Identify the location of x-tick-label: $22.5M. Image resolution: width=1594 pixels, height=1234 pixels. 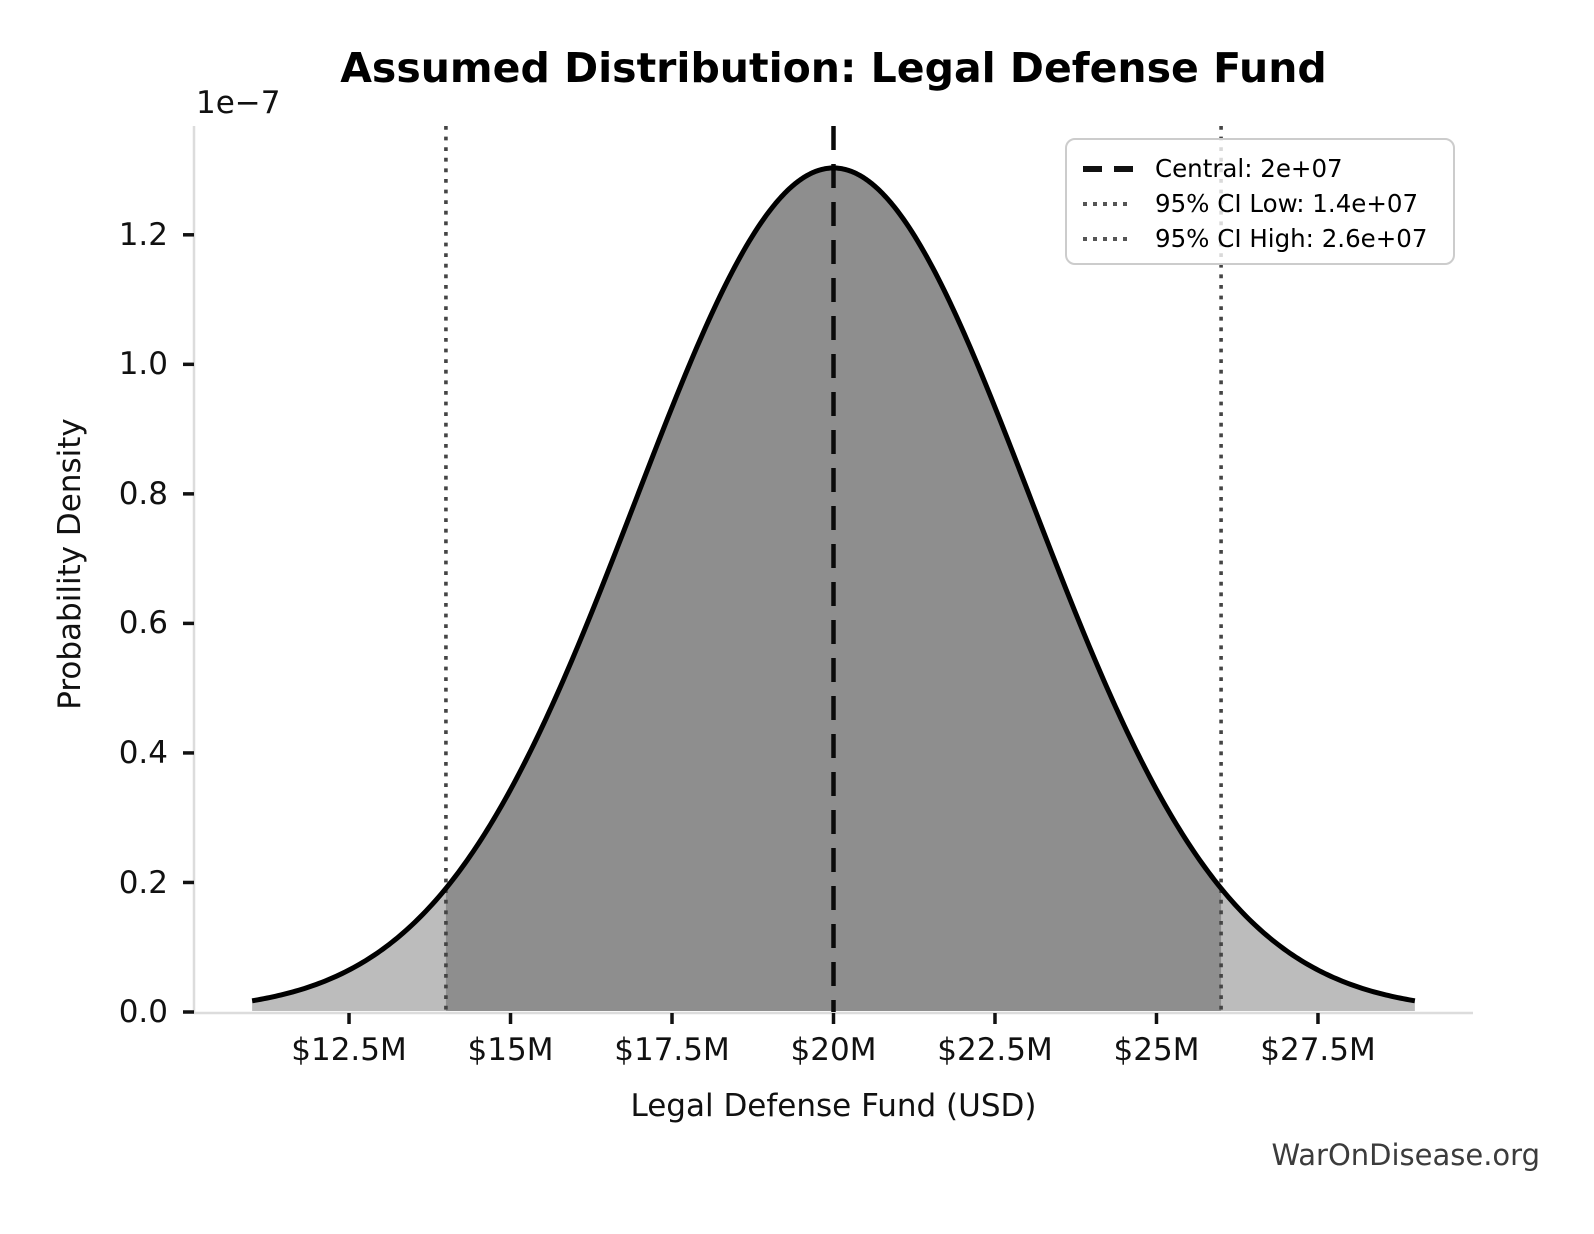
(995, 1050).